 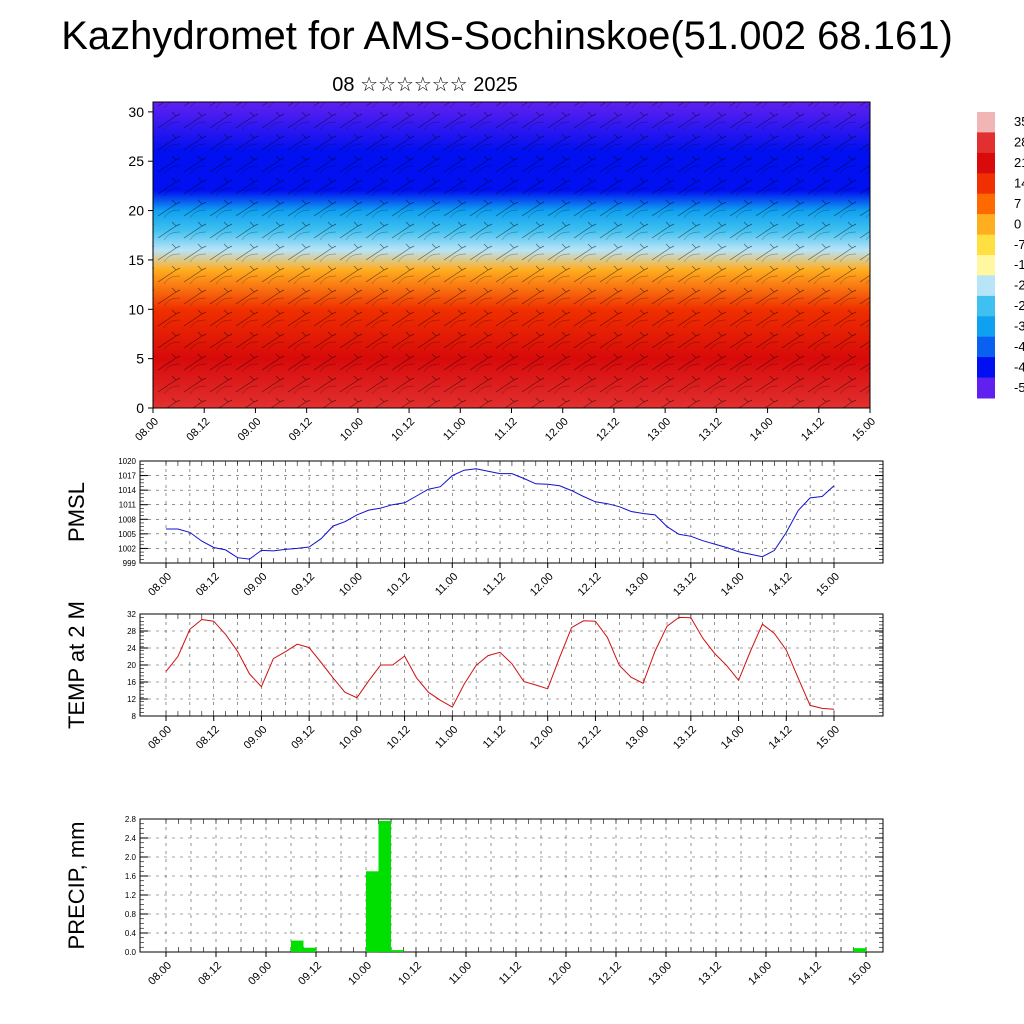 What do you see at coordinates (127, 534) in the screenshot?
I see `y-tick-label: 1005` at bounding box center [127, 534].